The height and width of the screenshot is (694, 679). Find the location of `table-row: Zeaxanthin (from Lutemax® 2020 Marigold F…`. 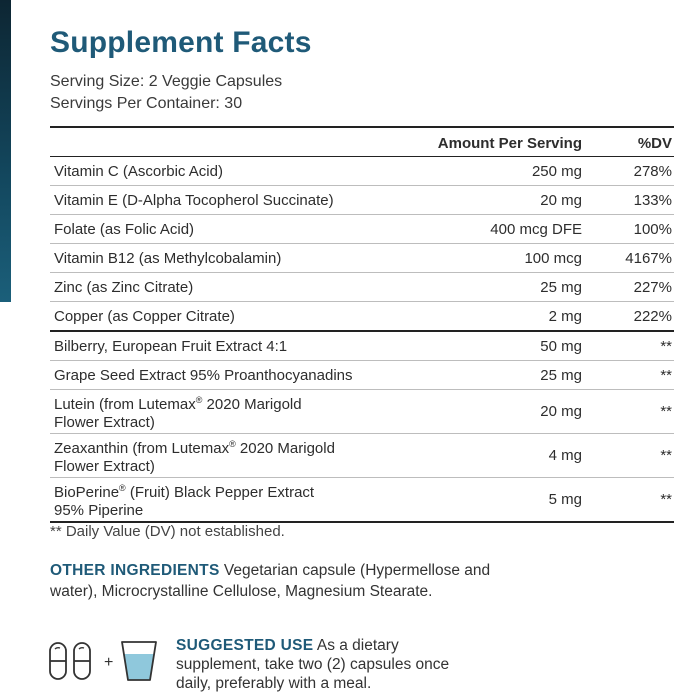

table-row: Zeaxanthin (from Lutemax® 2020 Marigold F… is located at coordinates (362, 455).